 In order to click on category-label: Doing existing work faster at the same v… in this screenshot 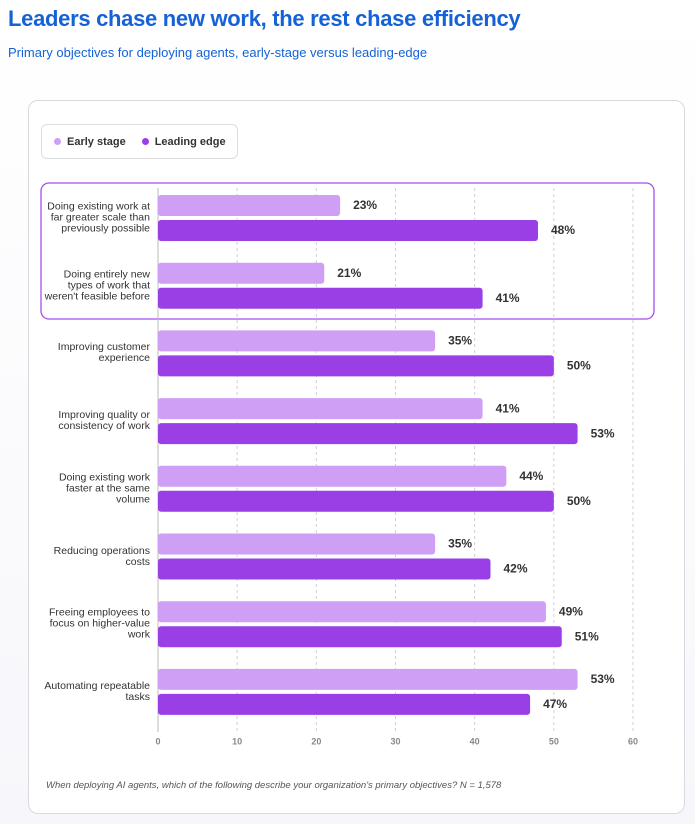, I will do `click(104, 488)`.